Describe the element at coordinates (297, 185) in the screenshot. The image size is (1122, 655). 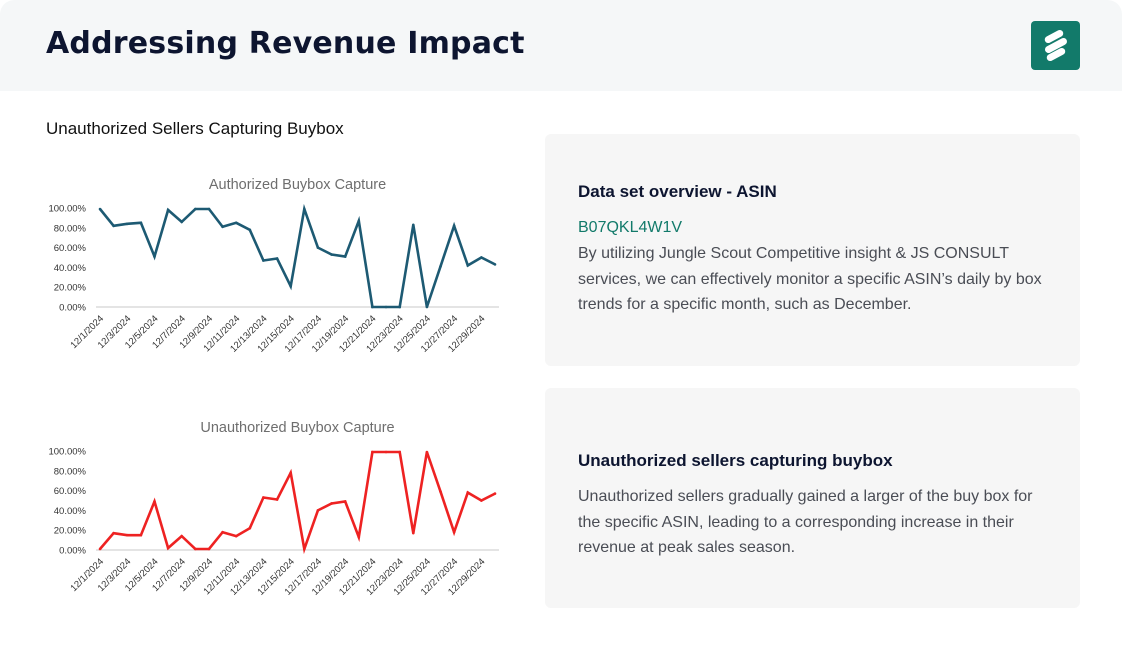
I see `chart-title: Authorized Buybox Capture` at that location.